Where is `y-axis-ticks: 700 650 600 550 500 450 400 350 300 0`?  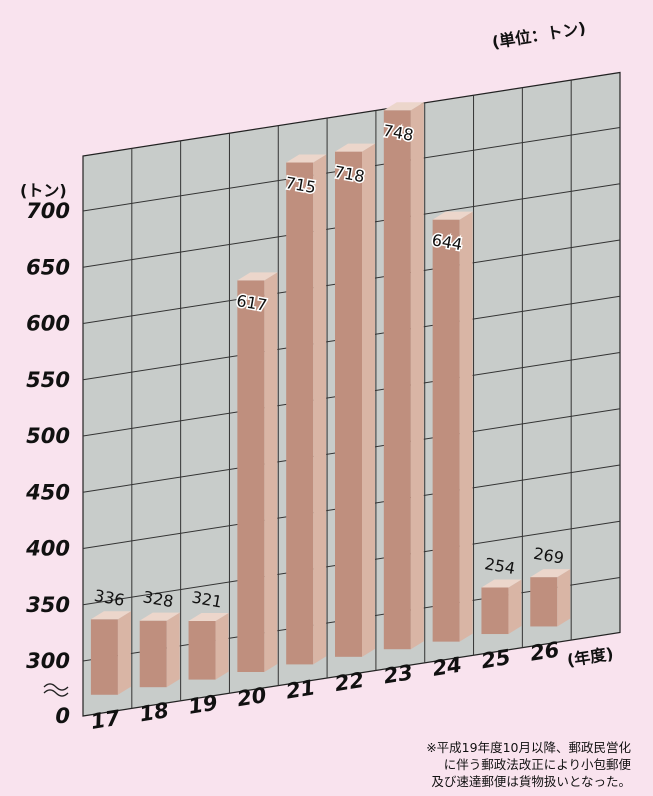
y-axis-ticks: 700 650 600 550 500 450 400 350 300 0 is located at coordinates (47, 463).